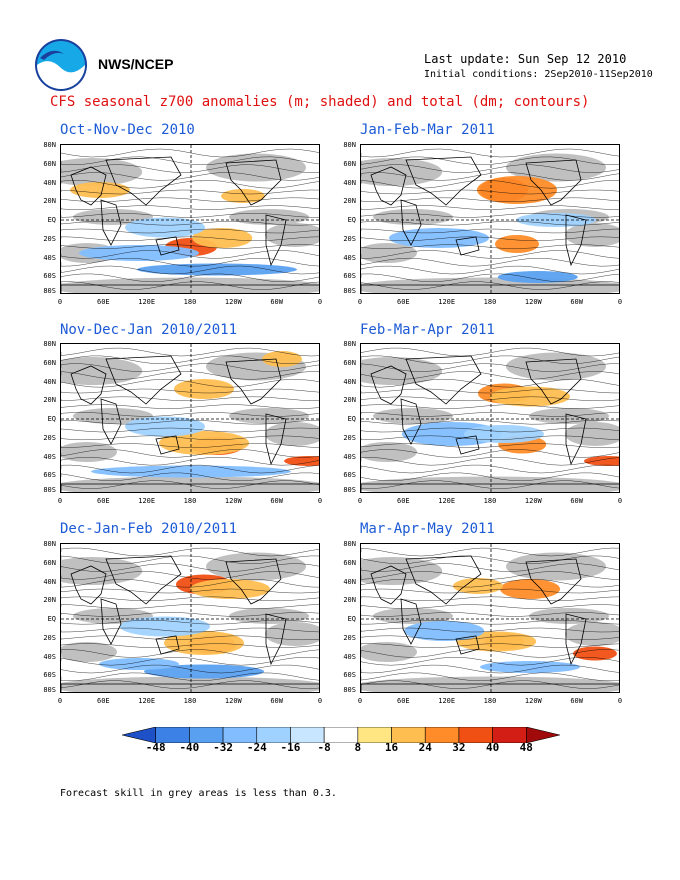 This screenshot has height=880, width=680. I want to click on panel-title-4: Feb-Mar-Apr 2011, so click(427, 330).